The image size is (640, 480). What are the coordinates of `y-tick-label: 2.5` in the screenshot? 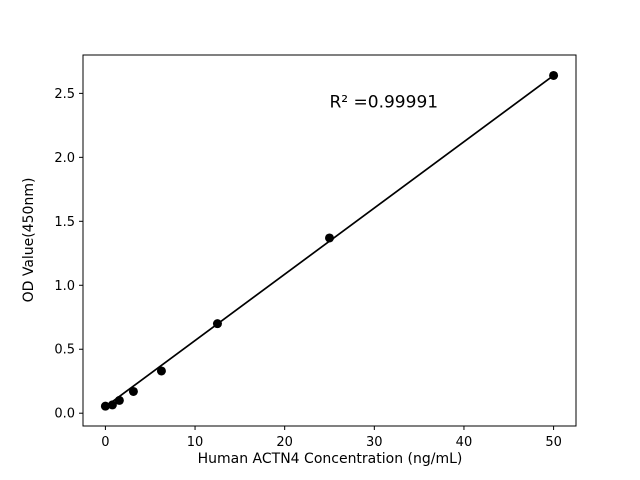 It's located at (64, 94).